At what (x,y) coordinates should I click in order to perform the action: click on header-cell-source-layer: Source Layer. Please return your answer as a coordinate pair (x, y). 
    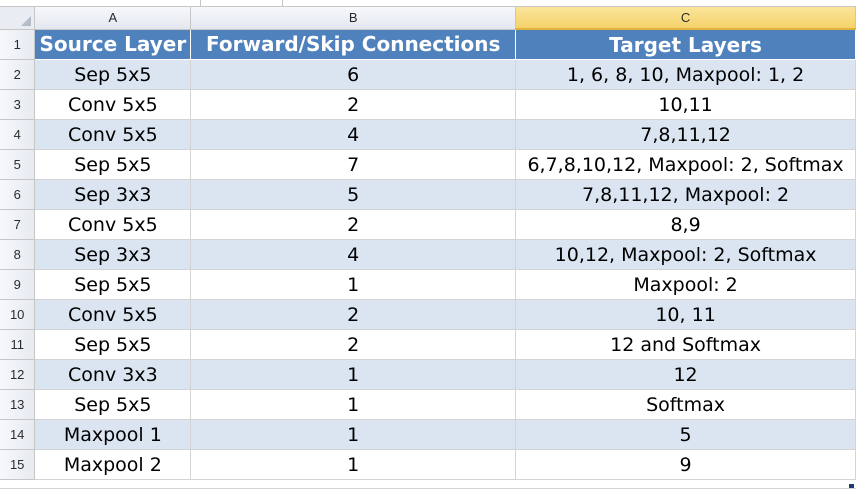
    Looking at the image, I should click on (113, 44).